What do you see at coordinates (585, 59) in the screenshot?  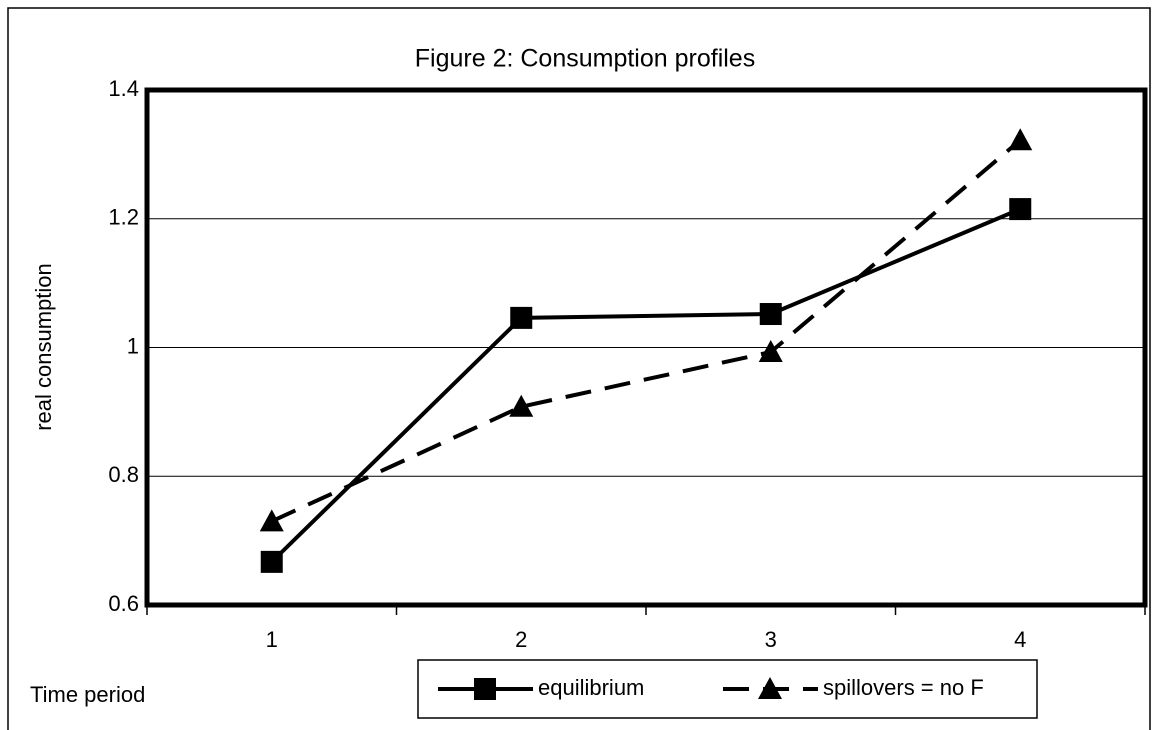 I see `chart-title: Figure 2: Consumption profiles` at bounding box center [585, 59].